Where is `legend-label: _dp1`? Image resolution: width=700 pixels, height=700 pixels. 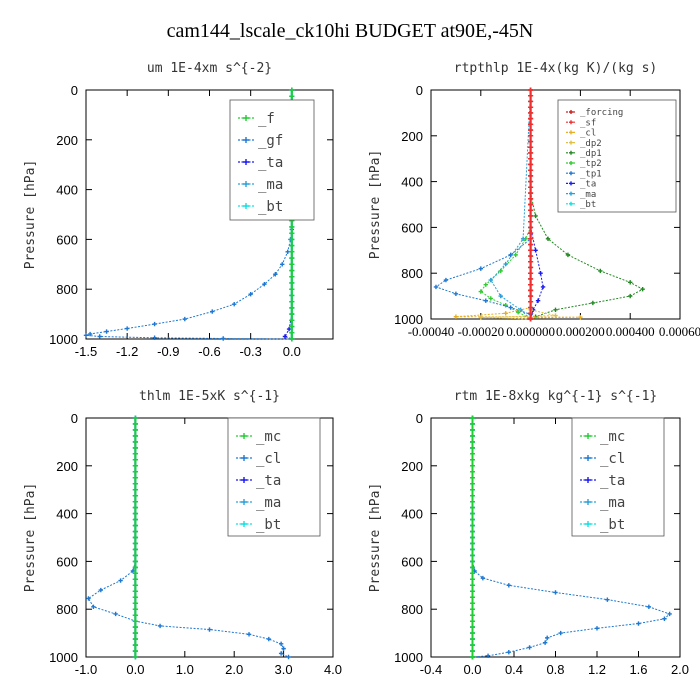
legend-label: _dp1 is located at coordinates (591, 154).